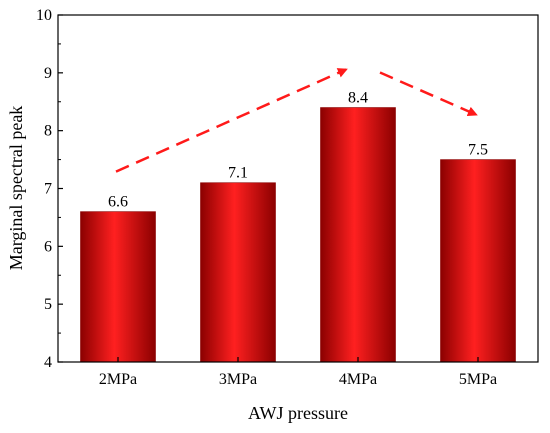 Image resolution: width=550 pixels, height=433 pixels. I want to click on x-axis: 2MPa 3MPa 4MPa 5MPa, so click(298, 372).